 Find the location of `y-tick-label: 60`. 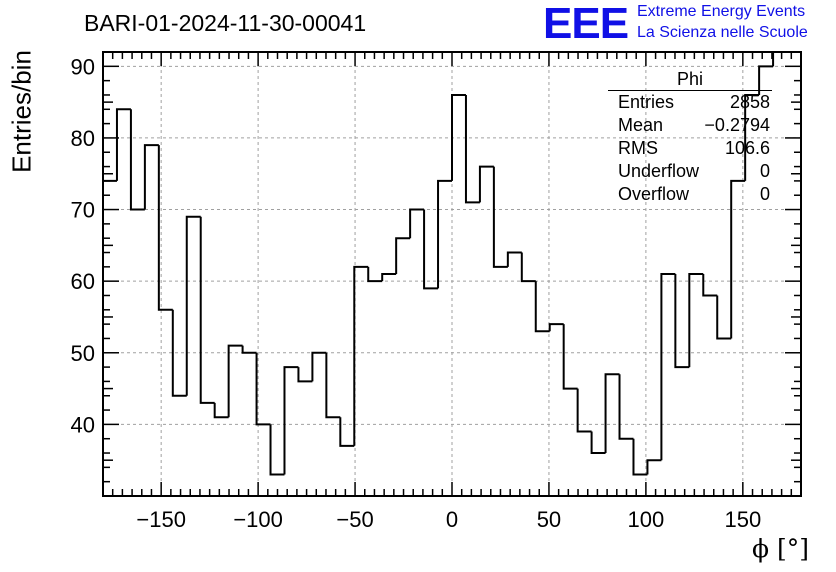

y-tick-label: 60 is located at coordinates (83, 281).